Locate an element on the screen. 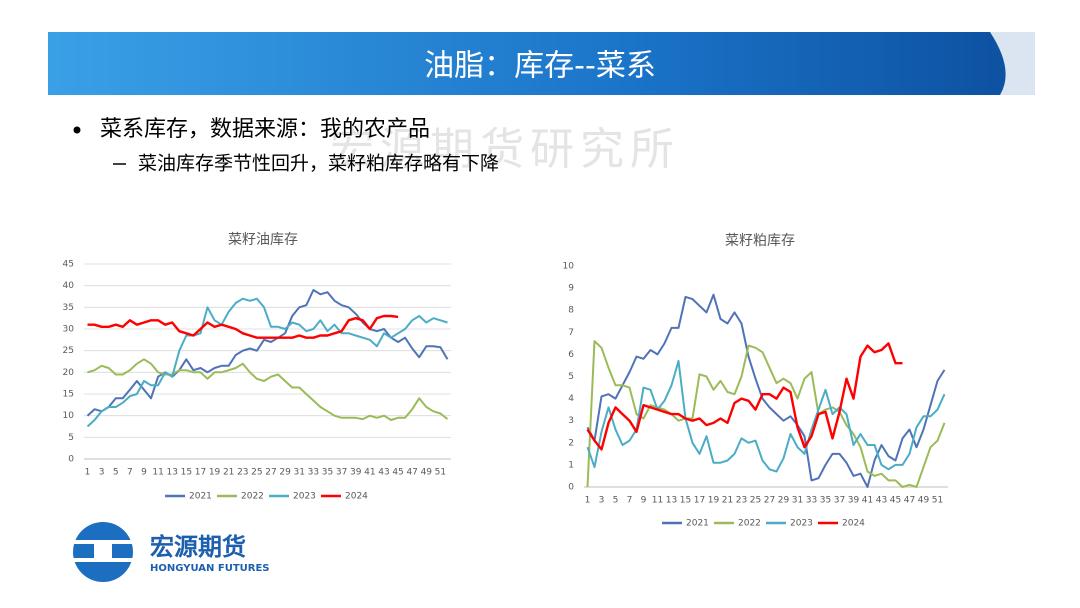  y-tick-label: 30 is located at coordinates (69, 330).